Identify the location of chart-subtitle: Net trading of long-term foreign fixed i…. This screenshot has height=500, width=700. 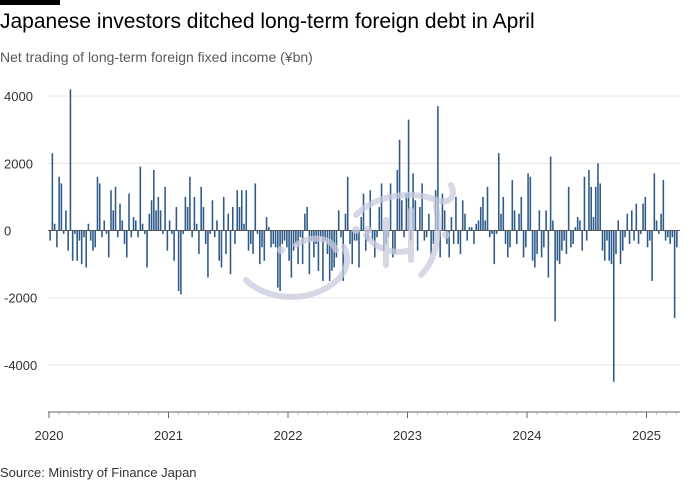
(156, 57).